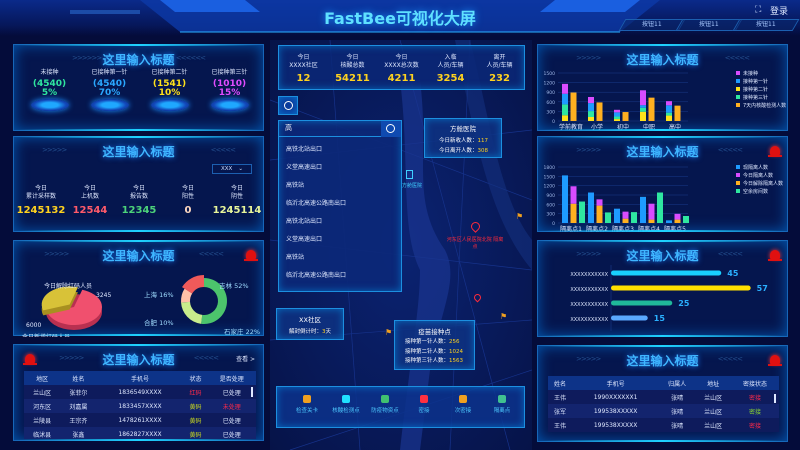 This screenshot has width=800, height=450. Describe the element at coordinates (755, 97) in the screenshot. I see `legend-label: 接种第三针` at that location.